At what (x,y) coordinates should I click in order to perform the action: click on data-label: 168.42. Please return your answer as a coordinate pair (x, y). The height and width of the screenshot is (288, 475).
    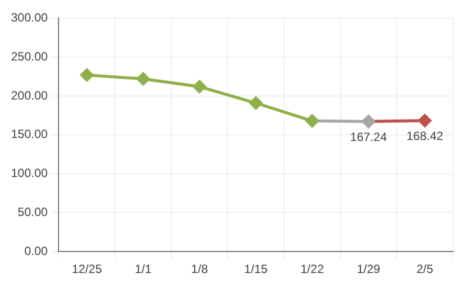
    Looking at the image, I should click on (425, 135).